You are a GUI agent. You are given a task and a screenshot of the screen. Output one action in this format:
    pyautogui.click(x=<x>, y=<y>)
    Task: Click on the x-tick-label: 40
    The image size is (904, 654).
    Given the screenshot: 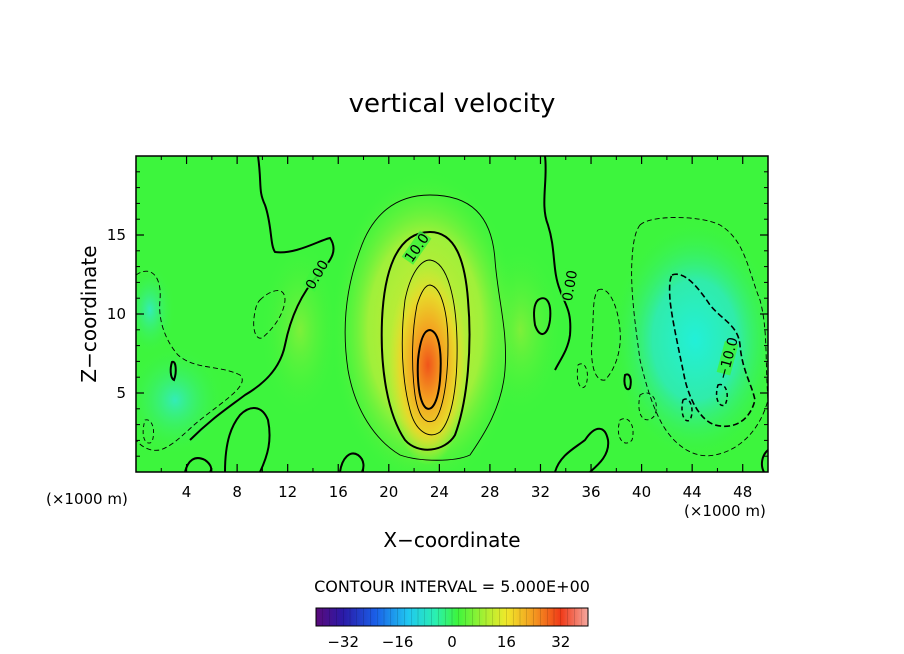 What is the action you would take?
    pyautogui.click(x=641, y=492)
    